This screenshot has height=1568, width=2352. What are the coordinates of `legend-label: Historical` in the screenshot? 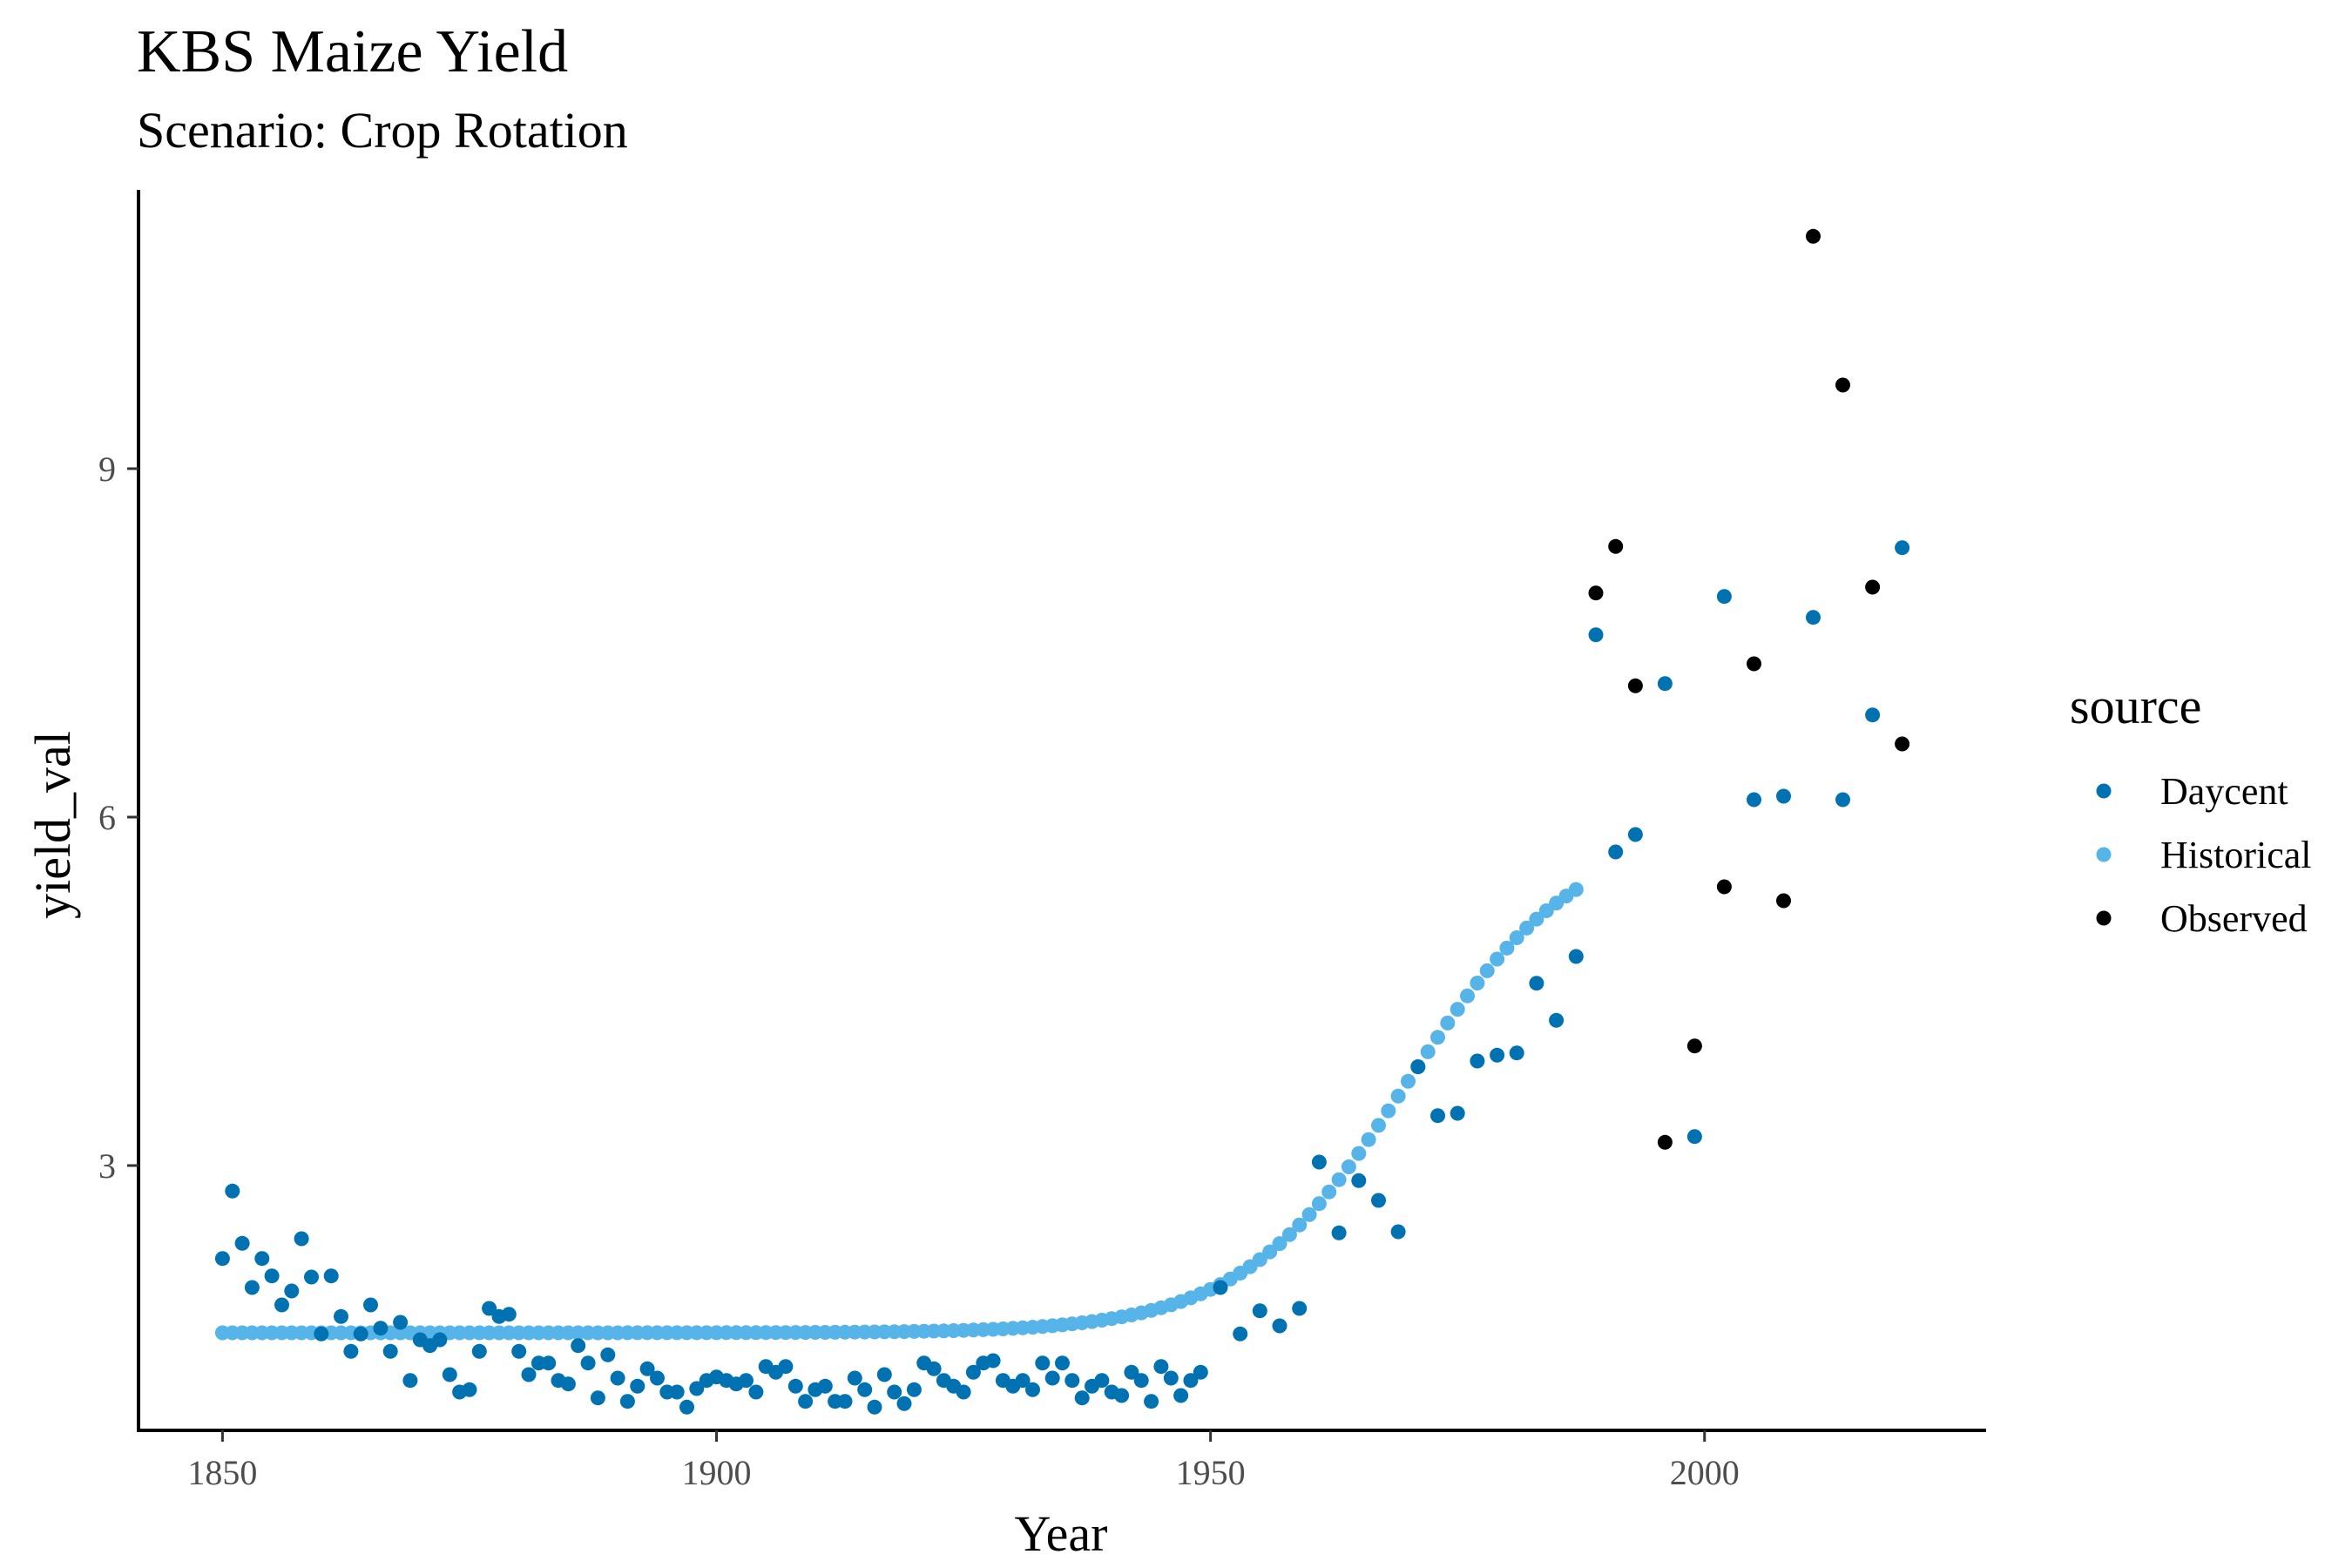 It's located at (2236, 855).